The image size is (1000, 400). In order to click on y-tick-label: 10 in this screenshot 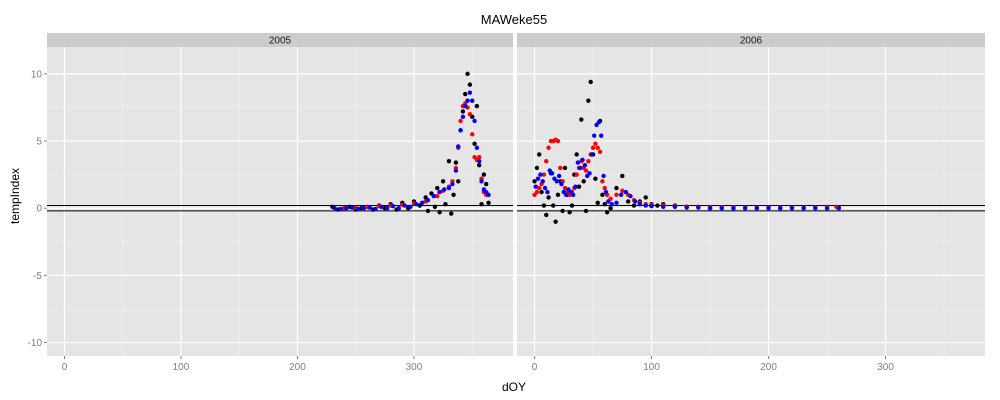, I will do `click(37, 74)`.